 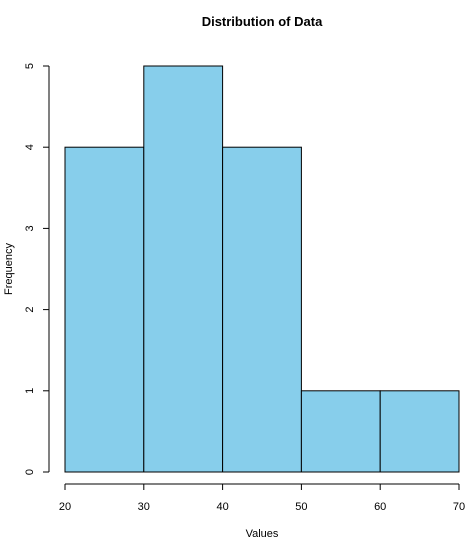 What do you see at coordinates (262, 498) in the screenshot?
I see `x-axis: 20 30 40 50 60 70` at bounding box center [262, 498].